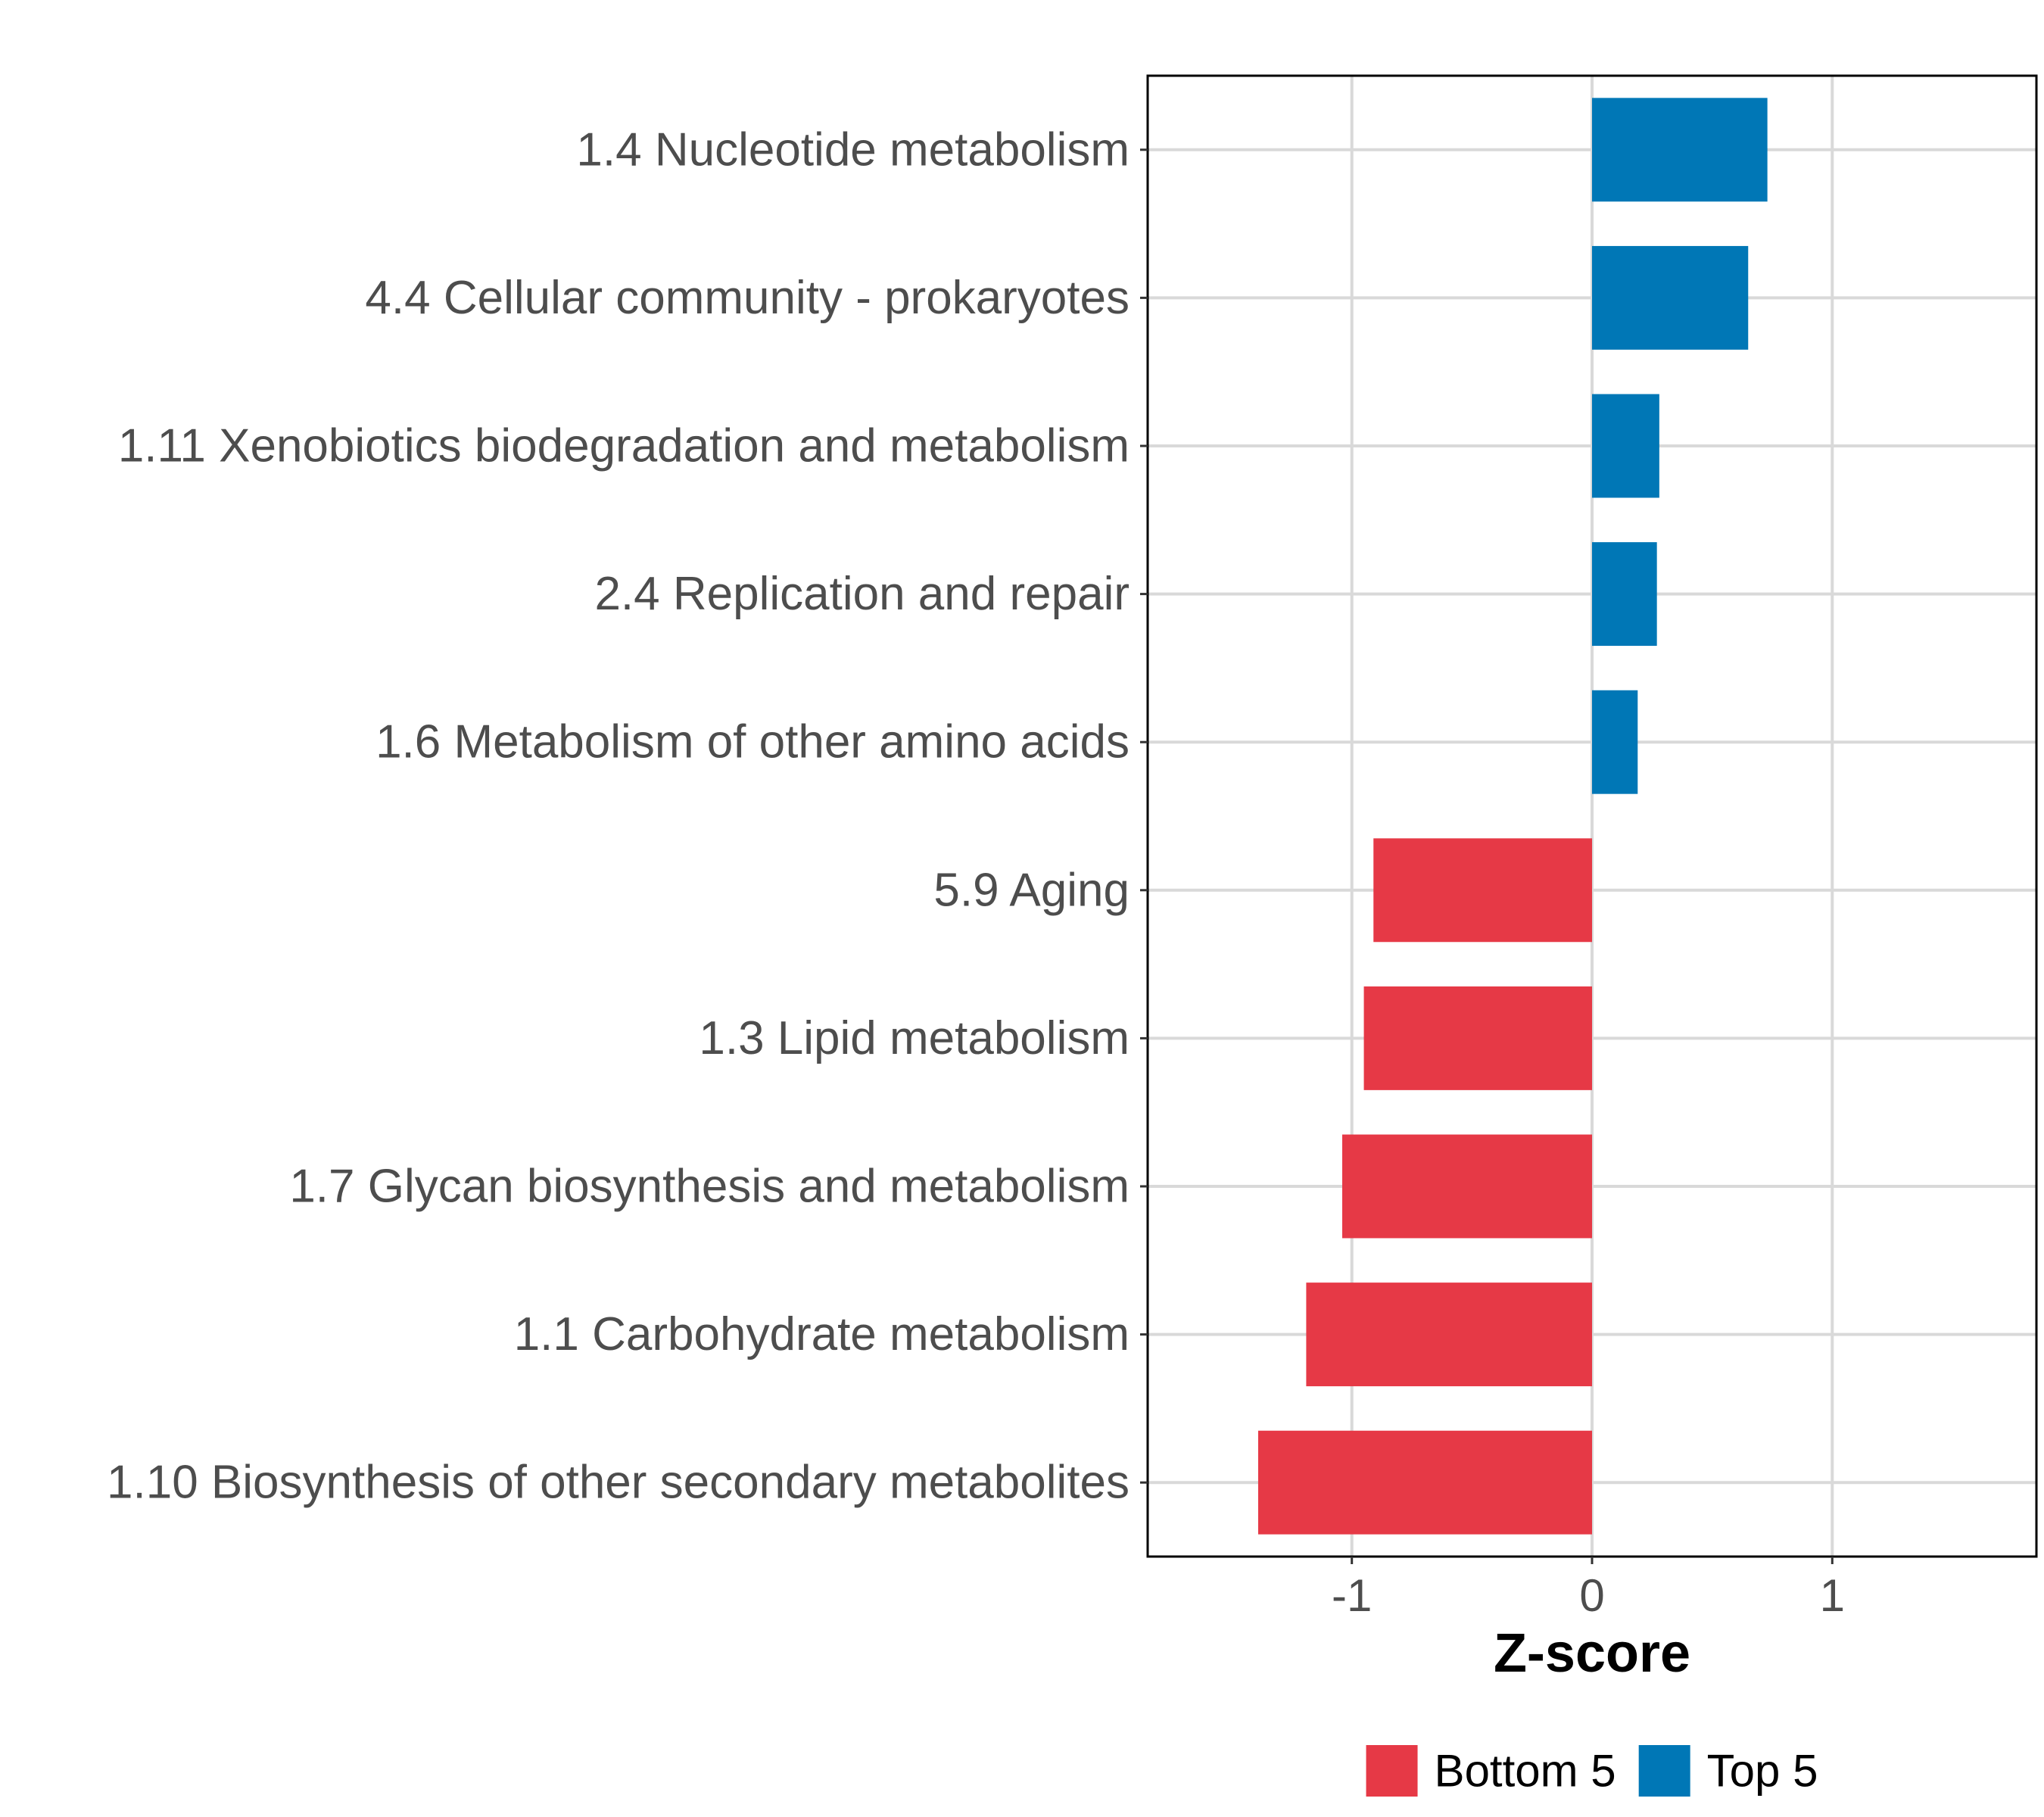  Describe the element at coordinates (747, 298) in the screenshot. I see `category-label: 4.4 Cellular community - prokaryotes` at that location.